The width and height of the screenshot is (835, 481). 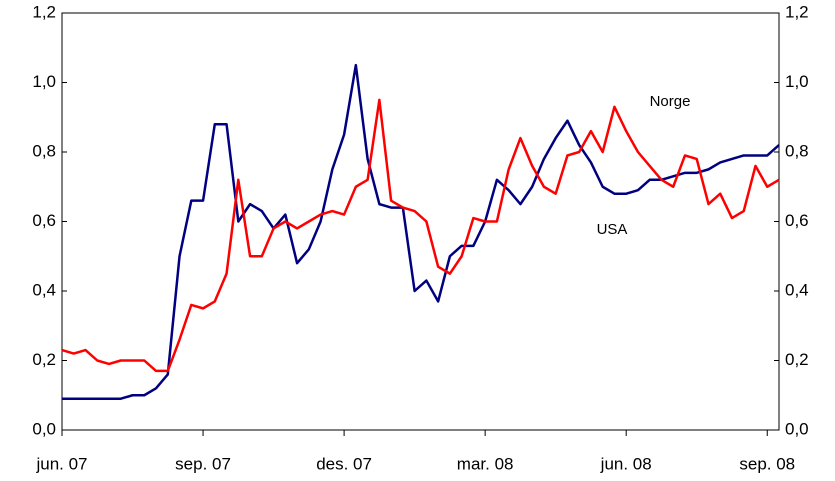 I want to click on y2-tick-label: 1,2, so click(x=797, y=11).